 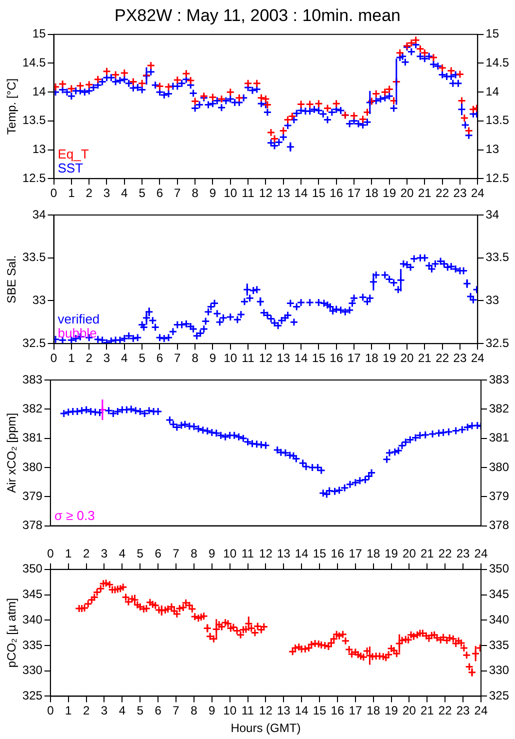 What do you see at coordinates (283, 553) in the screenshot?
I see `x2-tick-label: 13` at bounding box center [283, 553].